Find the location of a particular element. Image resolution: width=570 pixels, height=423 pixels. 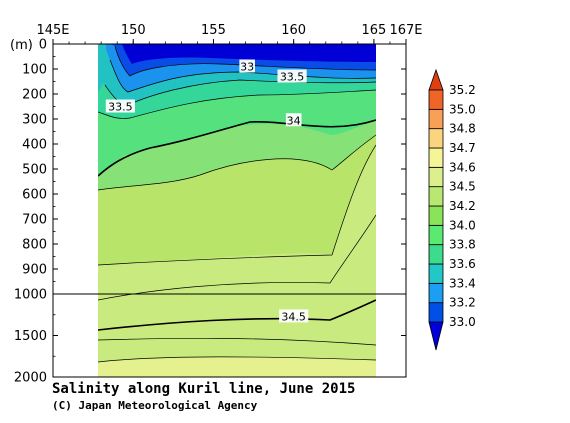

x-tick-label: 160 is located at coordinates (293, 30).